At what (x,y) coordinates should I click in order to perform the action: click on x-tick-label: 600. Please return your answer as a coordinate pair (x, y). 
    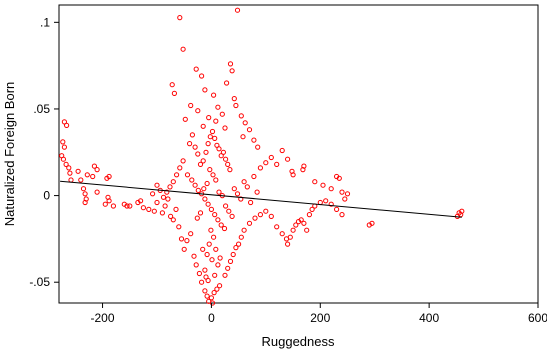
    Looking at the image, I should click on (537, 318).